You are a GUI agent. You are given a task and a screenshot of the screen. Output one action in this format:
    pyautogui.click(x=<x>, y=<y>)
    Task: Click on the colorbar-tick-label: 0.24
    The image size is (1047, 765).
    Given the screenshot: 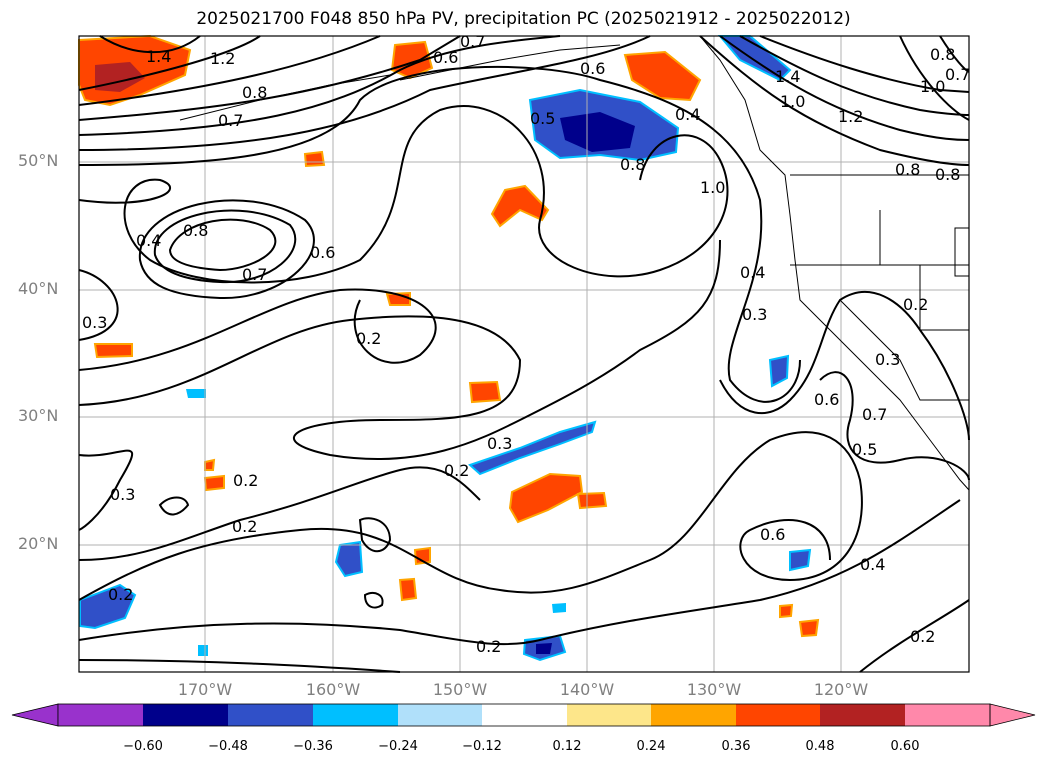 What is the action you would take?
    pyautogui.click(x=651, y=746)
    